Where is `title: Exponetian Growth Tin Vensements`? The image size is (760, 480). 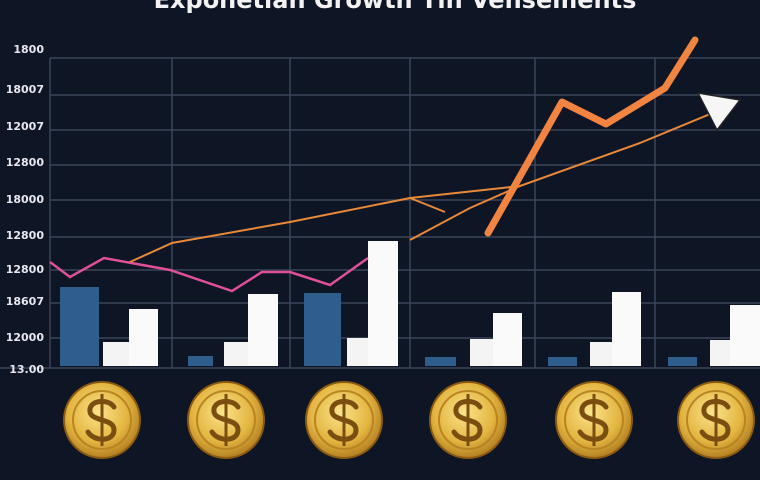 title: Exponetian Growth Tin Vensements is located at coordinates (395, 7).